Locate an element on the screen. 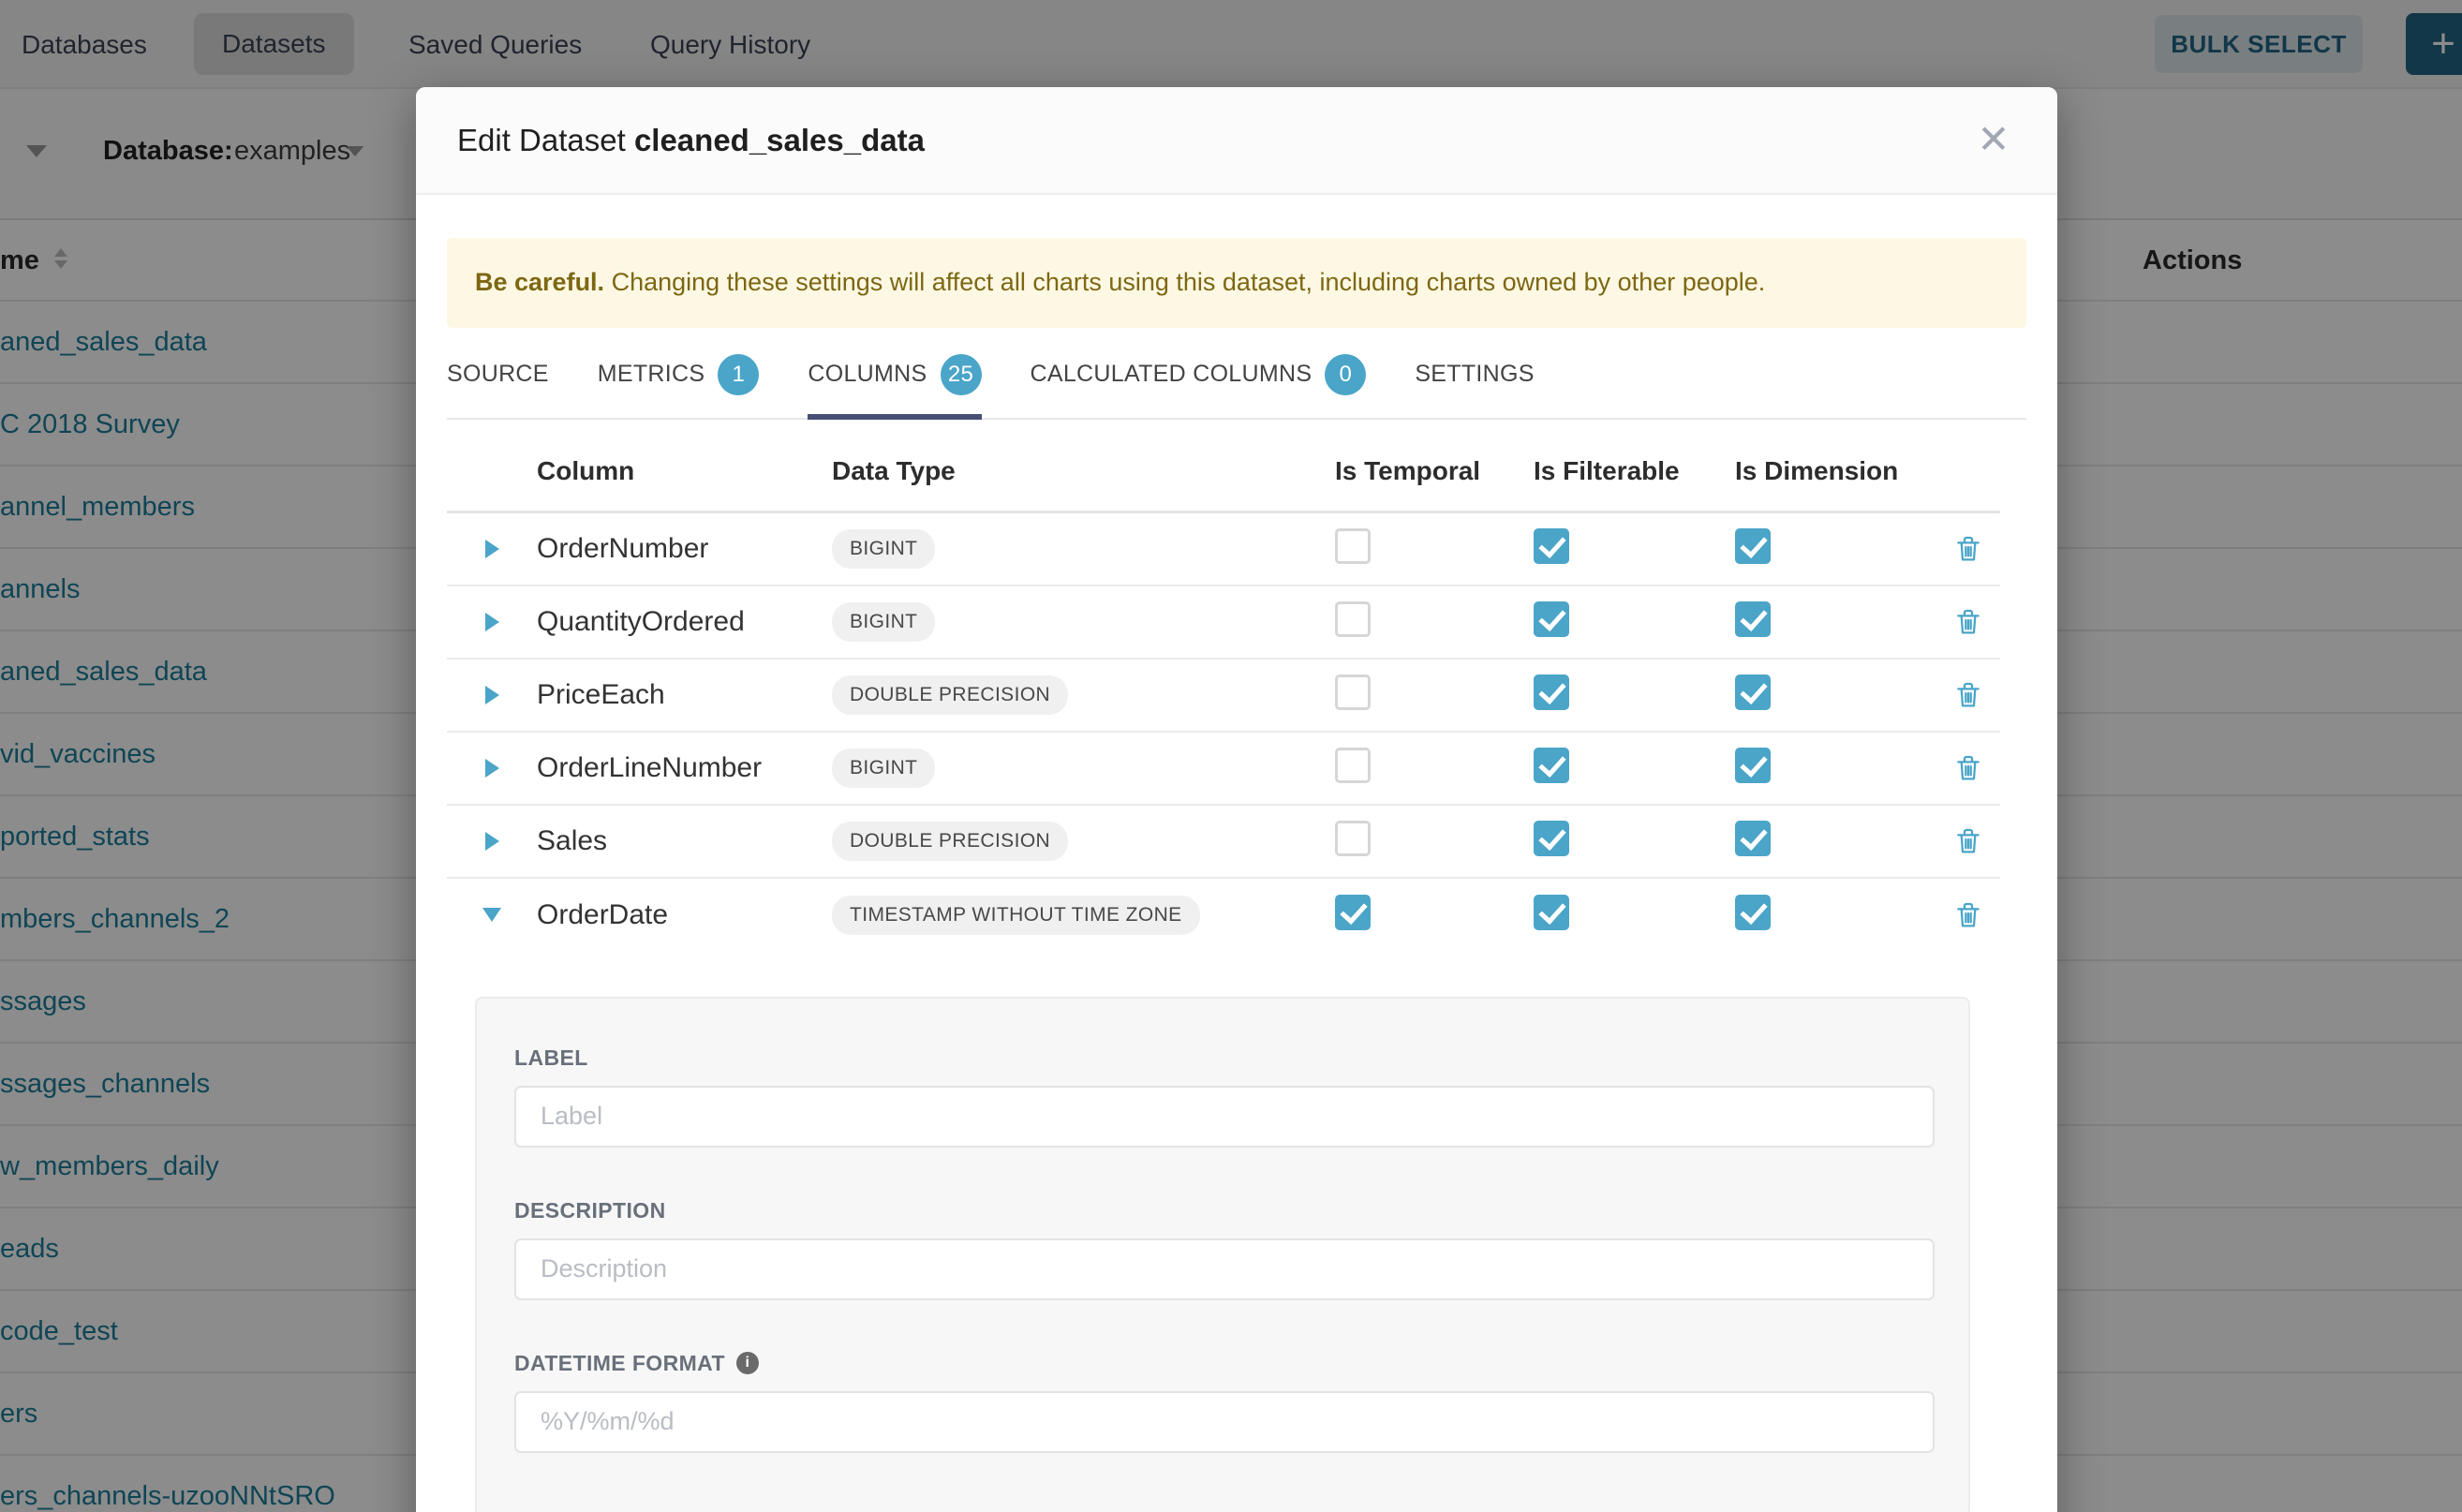 The image size is (2462, 1512). tab-count-badge: 25 is located at coordinates (961, 374).